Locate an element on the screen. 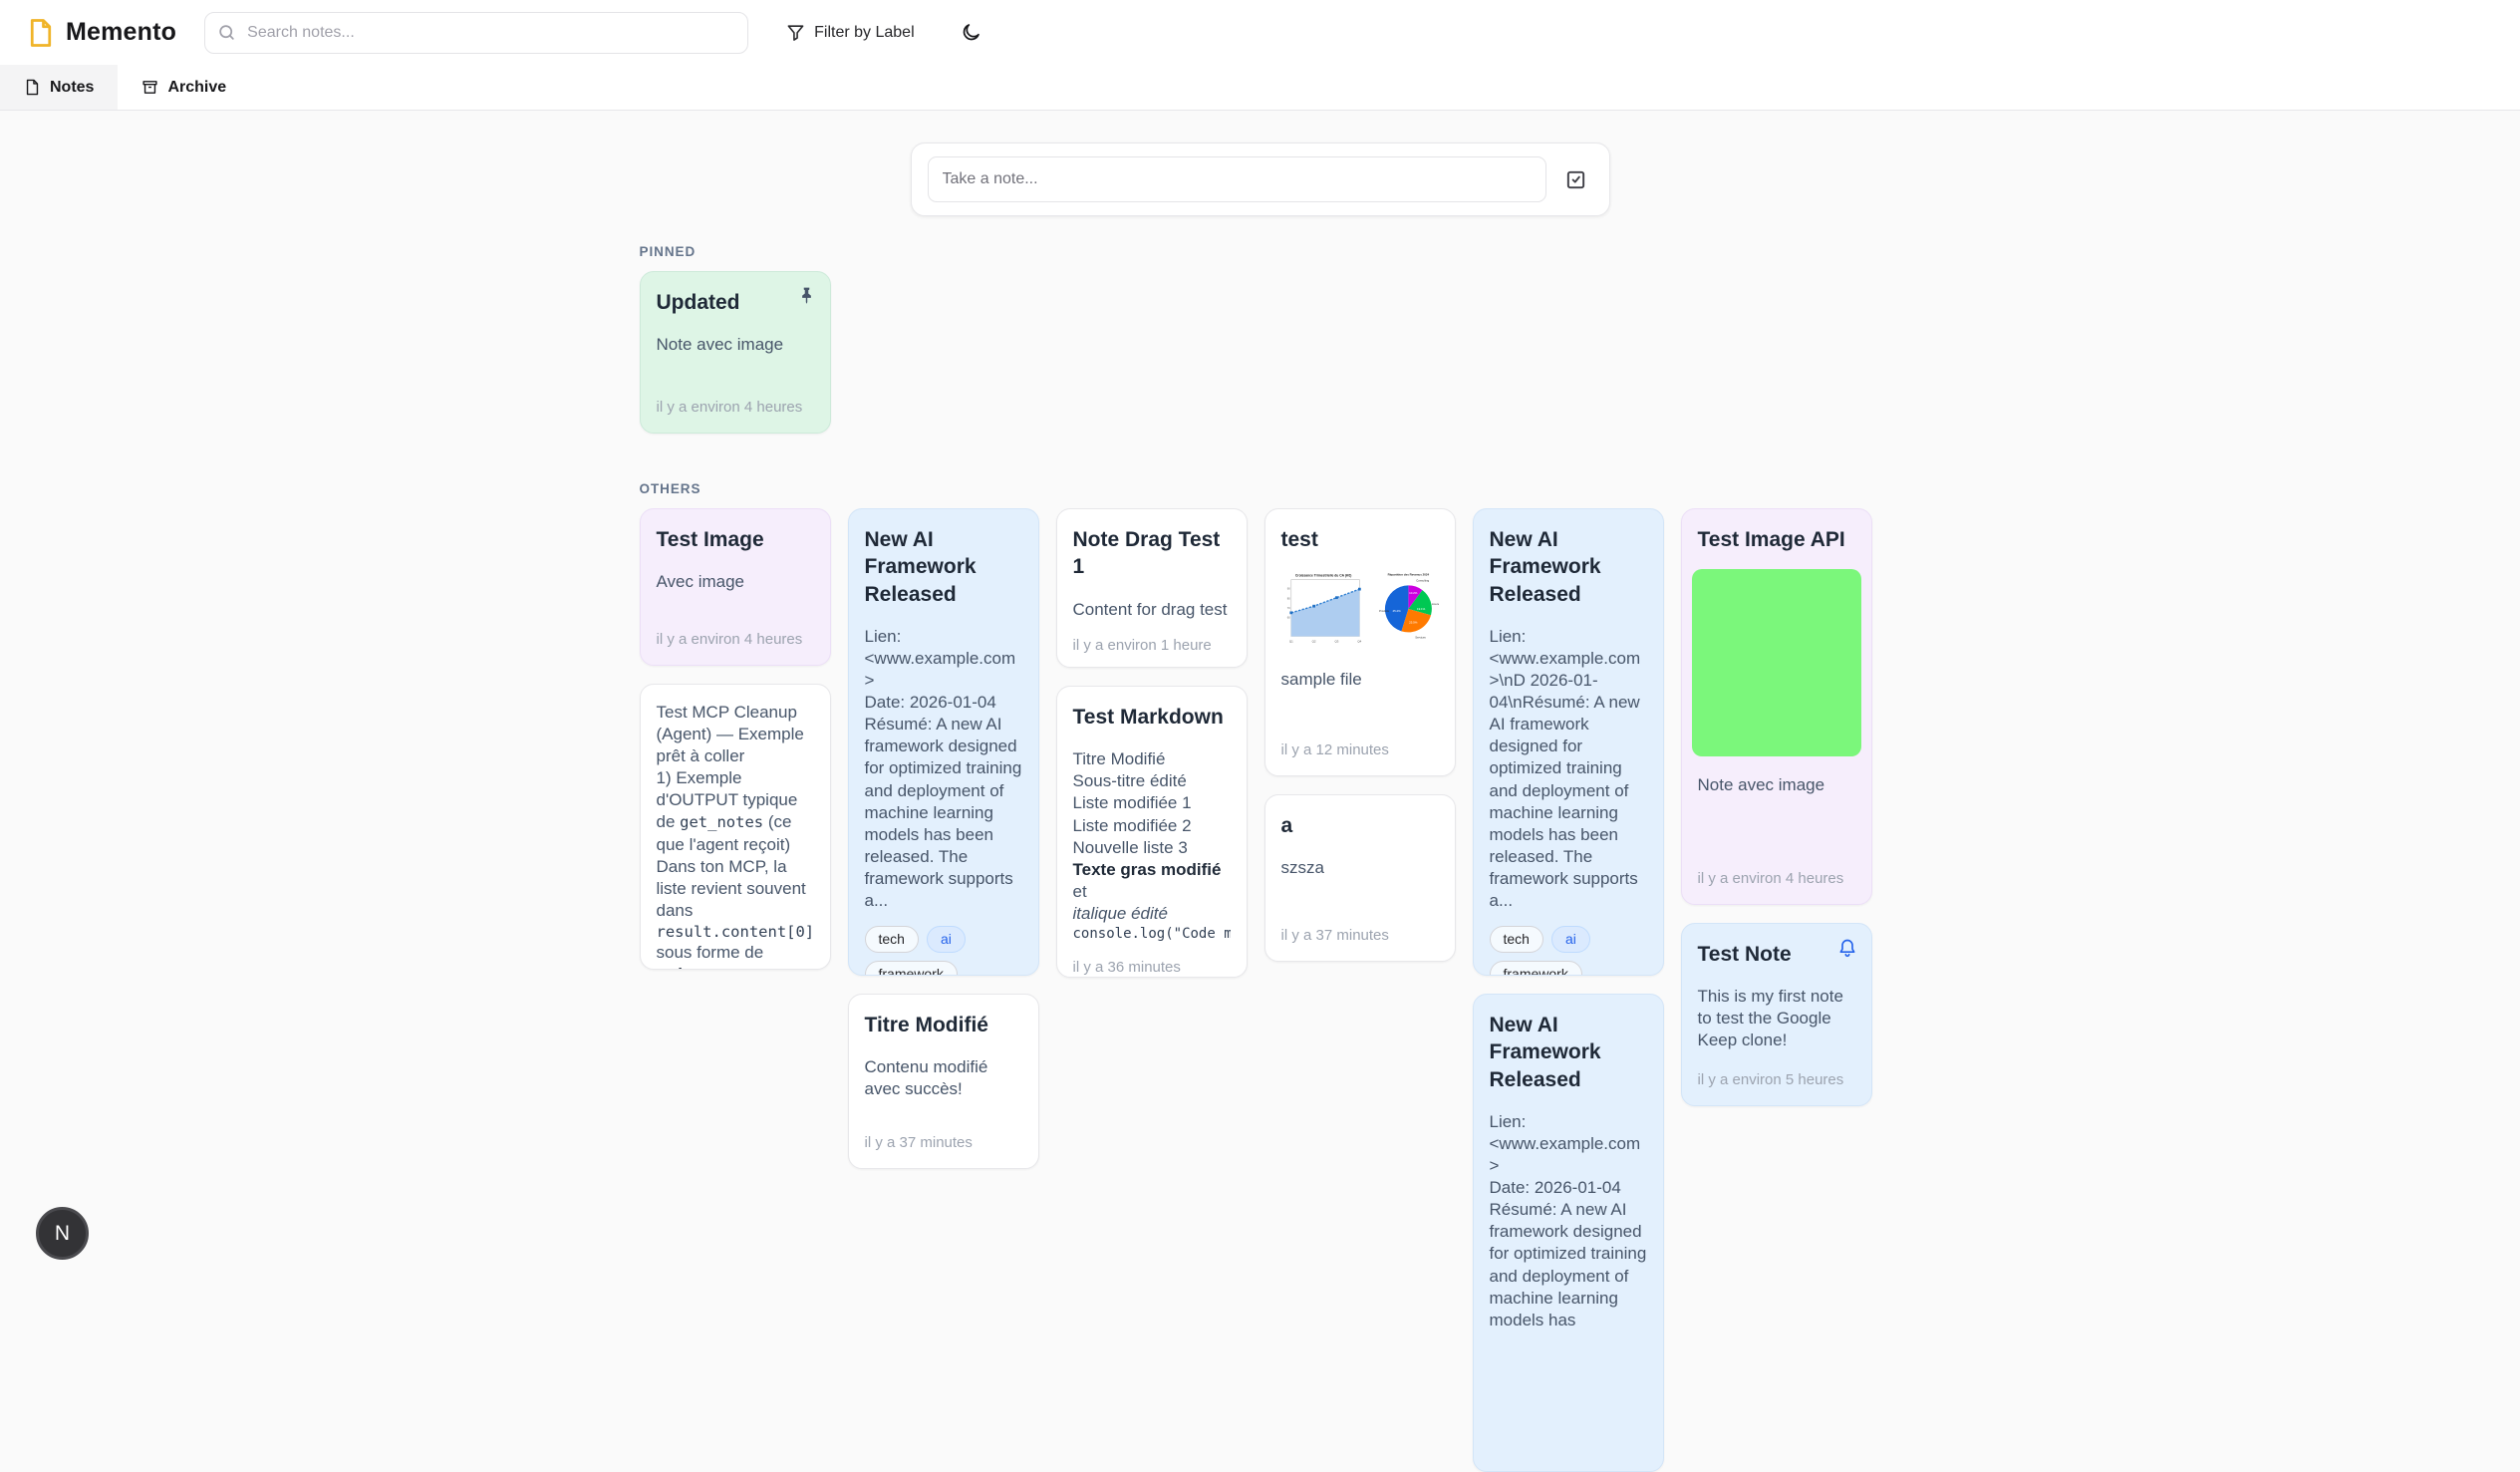 The width and height of the screenshot is (2520, 1472). dark-mode-toggle is located at coordinates (971, 32).